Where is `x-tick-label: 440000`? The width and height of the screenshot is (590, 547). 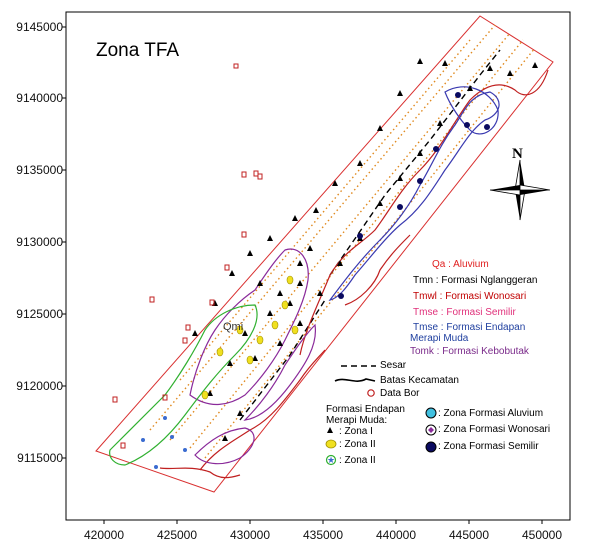 x-tick-label: 440000 is located at coordinates (396, 535).